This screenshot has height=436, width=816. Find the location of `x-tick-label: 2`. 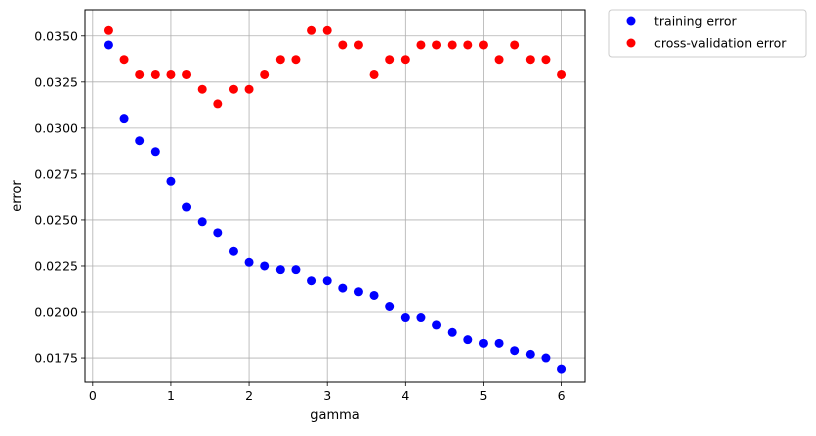

x-tick-label: 2 is located at coordinates (249, 395).